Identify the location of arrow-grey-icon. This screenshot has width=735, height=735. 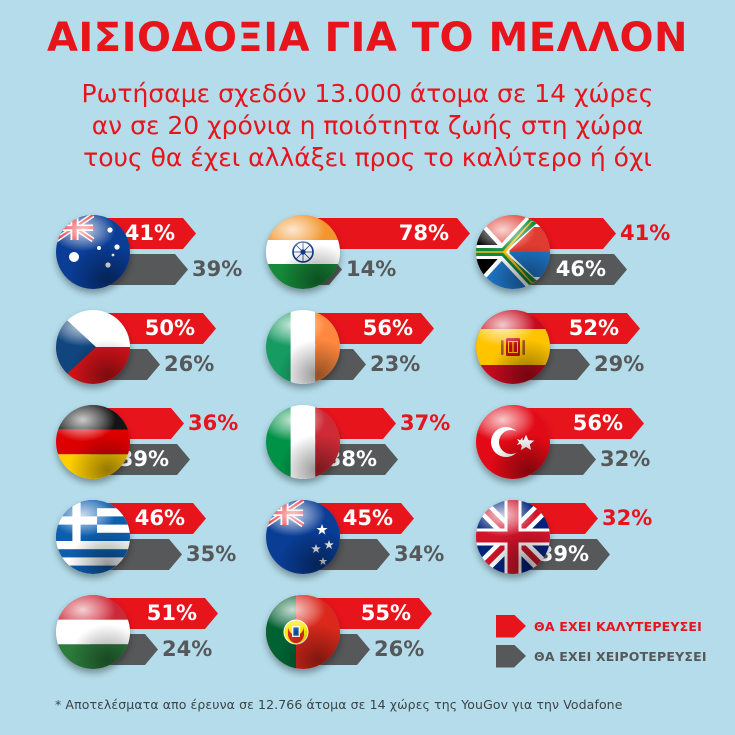
(511, 656).